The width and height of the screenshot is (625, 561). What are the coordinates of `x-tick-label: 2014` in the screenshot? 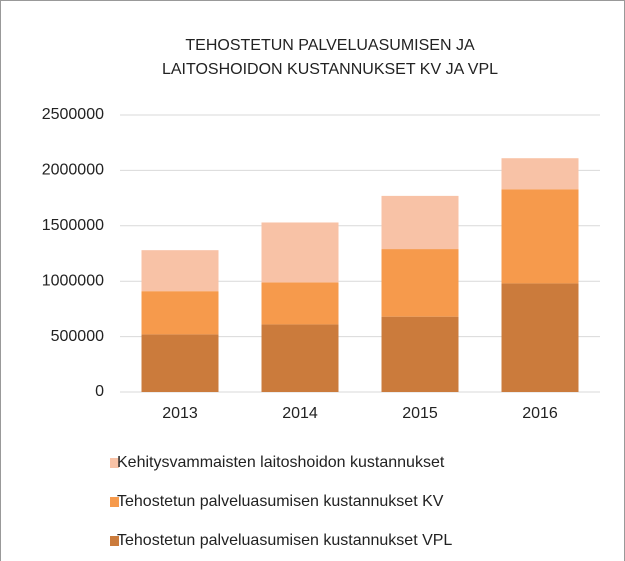 It's located at (300, 413).